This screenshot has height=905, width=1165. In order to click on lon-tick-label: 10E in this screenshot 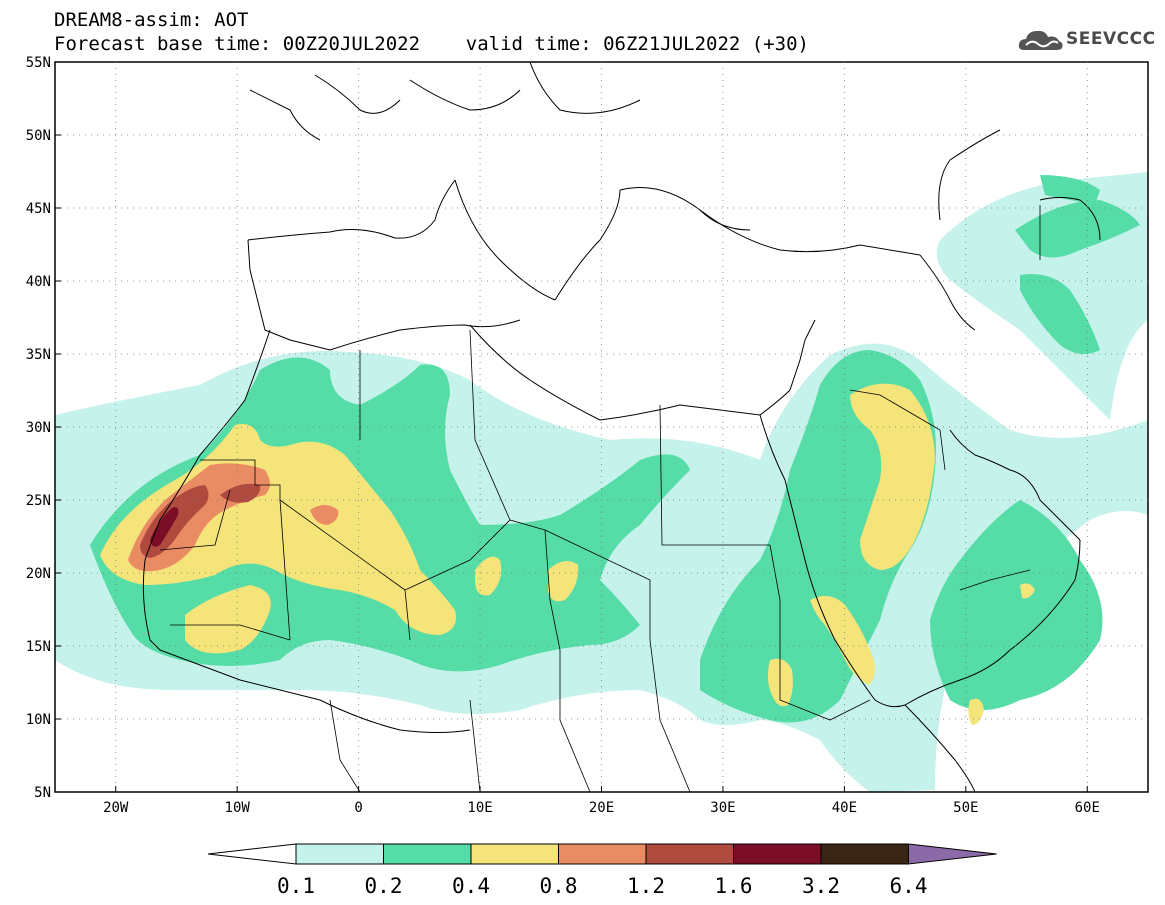, I will do `click(479, 808)`.